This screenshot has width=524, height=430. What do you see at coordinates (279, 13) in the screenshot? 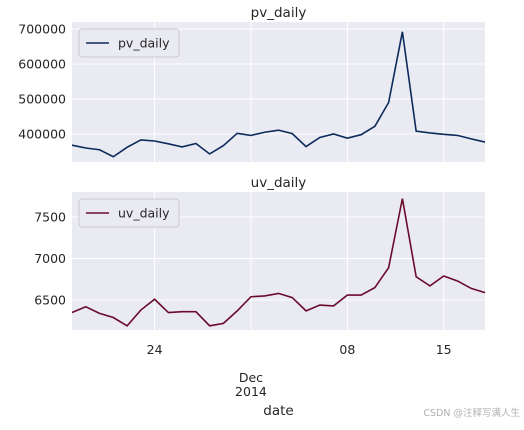
I see `chart-title: pv_daily` at bounding box center [279, 13].